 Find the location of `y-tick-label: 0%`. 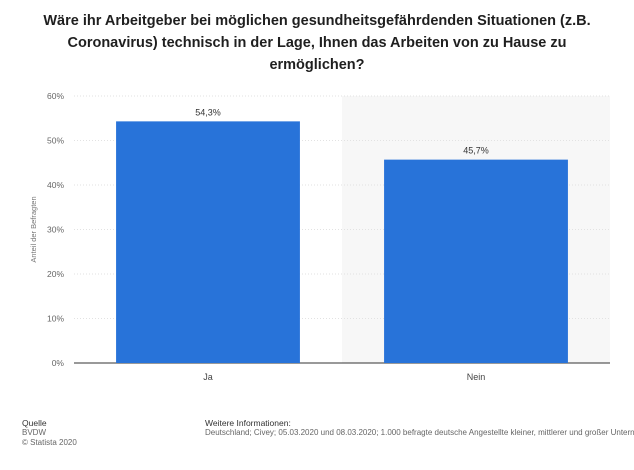

y-tick-label: 0% is located at coordinates (58, 363).